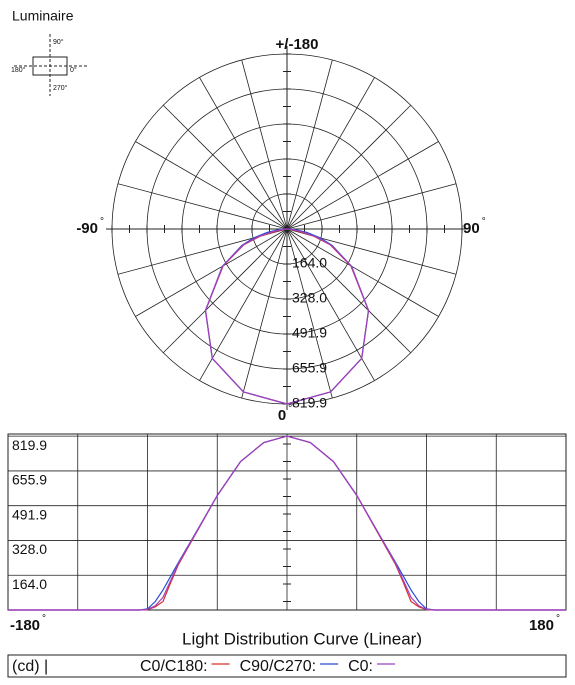 This screenshot has width=575, height=685. I want to click on angle-label: +/-180, so click(297, 44).